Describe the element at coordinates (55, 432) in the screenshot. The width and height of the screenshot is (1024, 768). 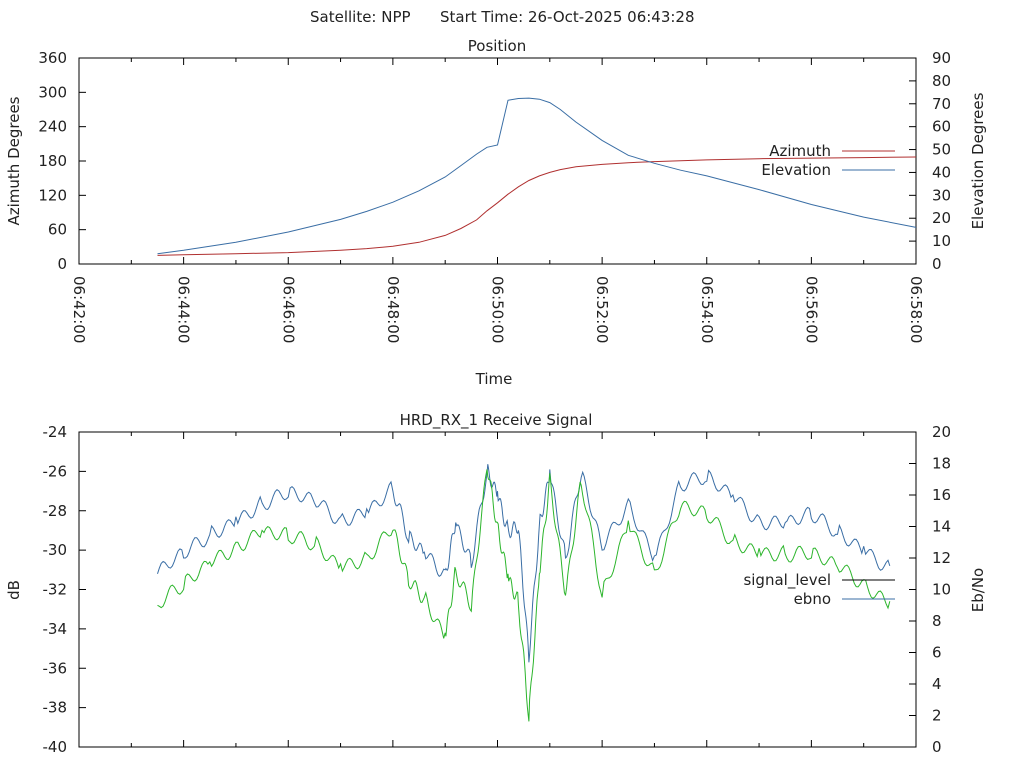
I see `y-tick-label: -24` at that location.